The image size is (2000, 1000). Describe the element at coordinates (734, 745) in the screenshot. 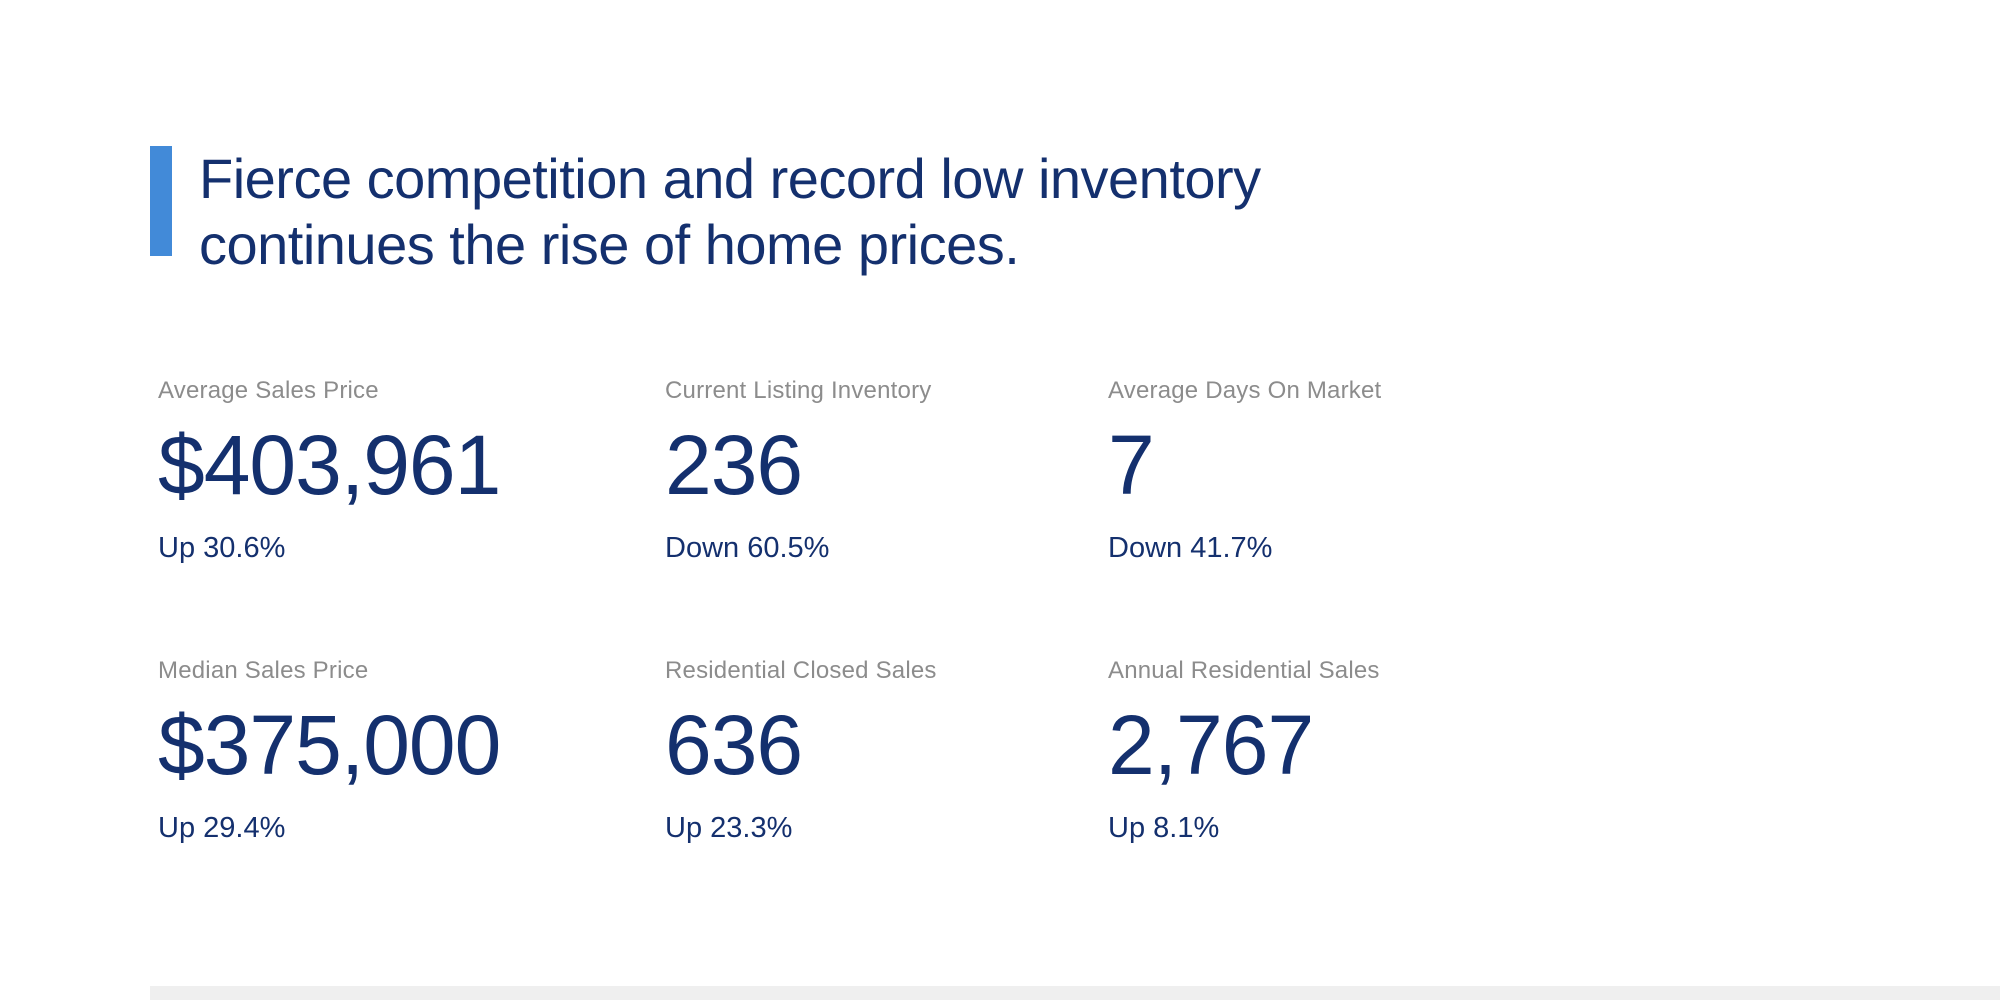

I see `stat-value: 636` at that location.